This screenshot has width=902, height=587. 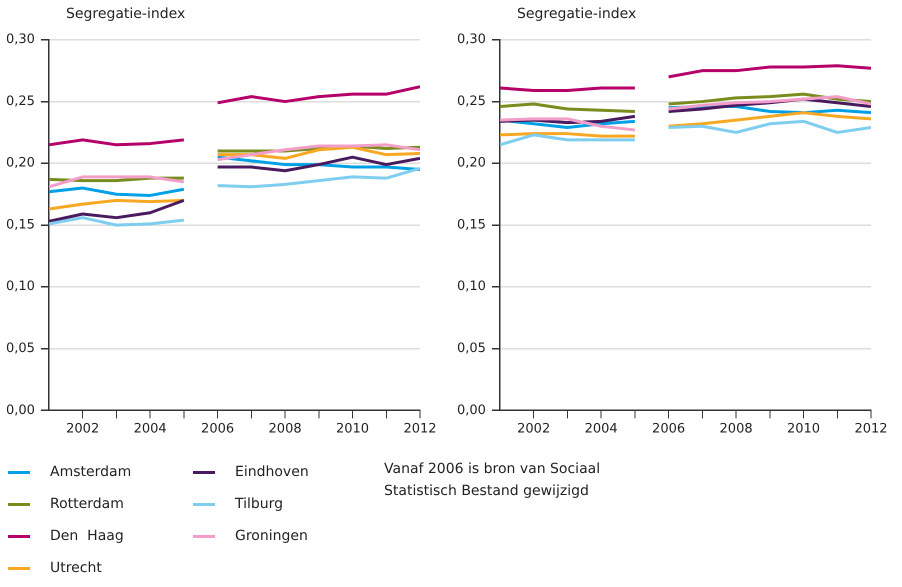 What do you see at coordinates (91, 472) in the screenshot?
I see `legend-label: Amsterdam` at bounding box center [91, 472].